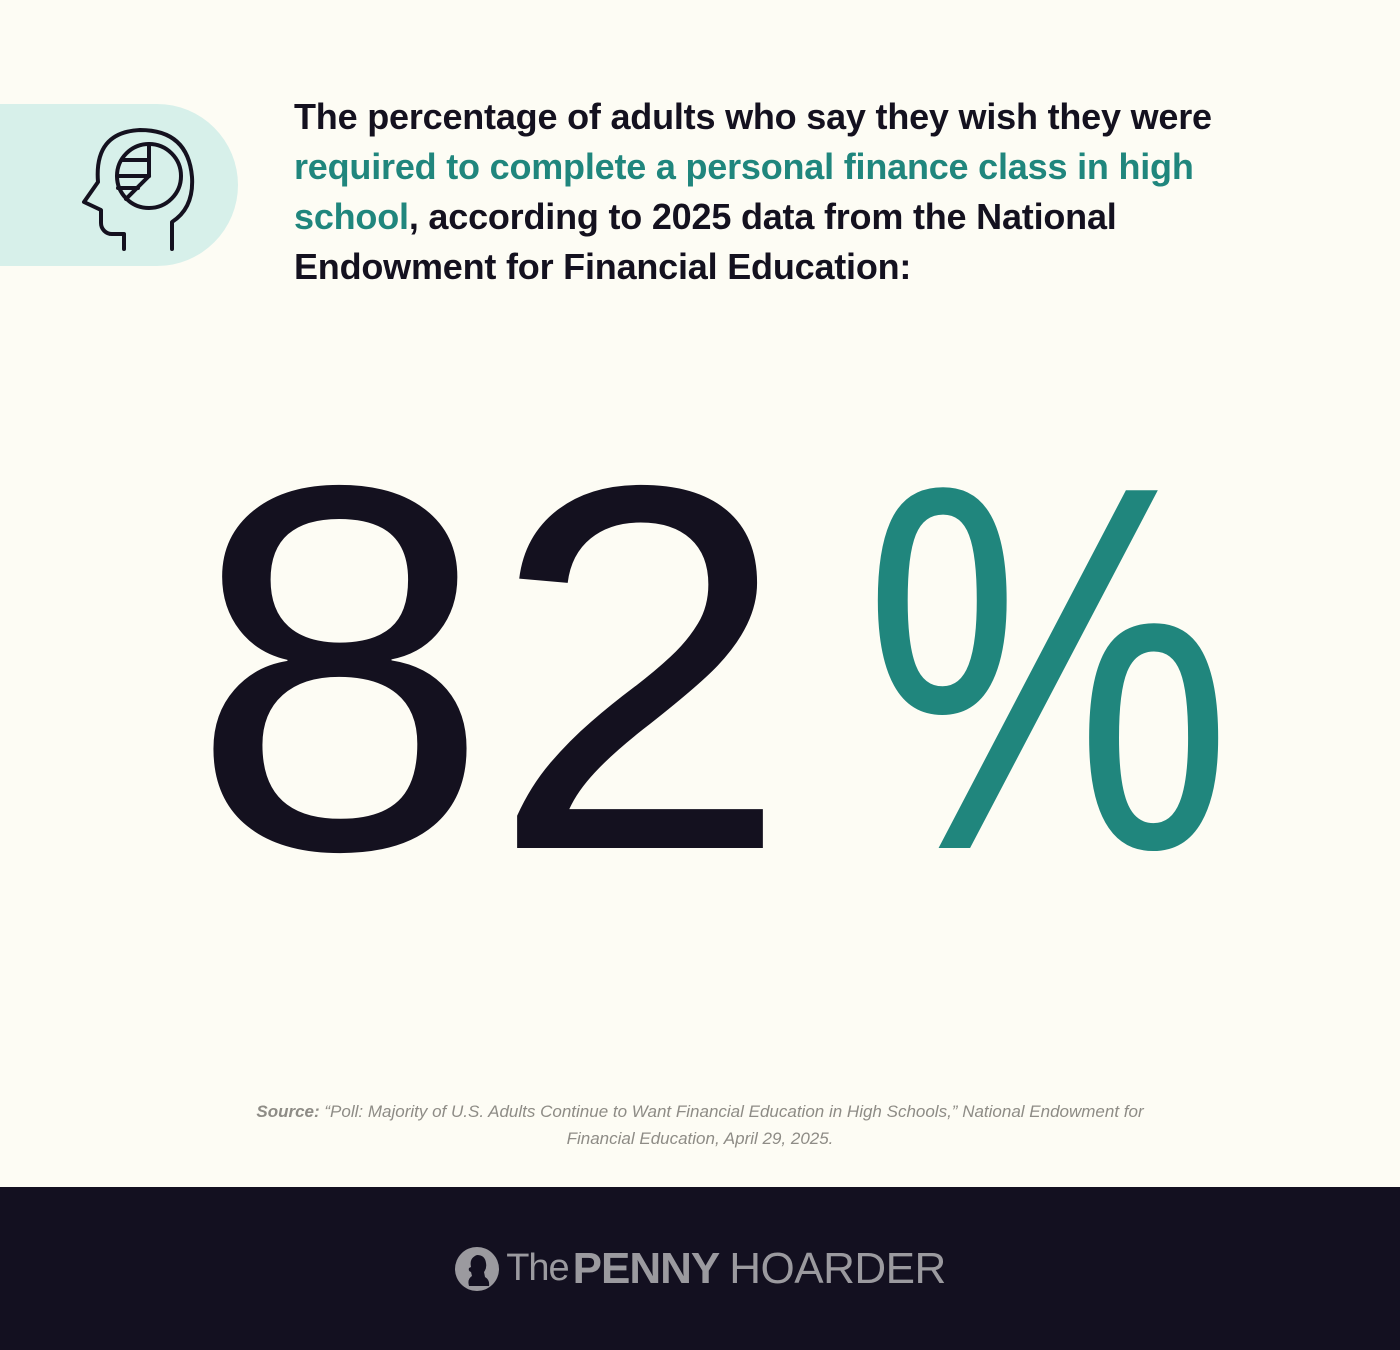 The height and width of the screenshot is (1350, 1400). I want to click on brand-logo: The PENNY HOARDER, so click(700, 1268).